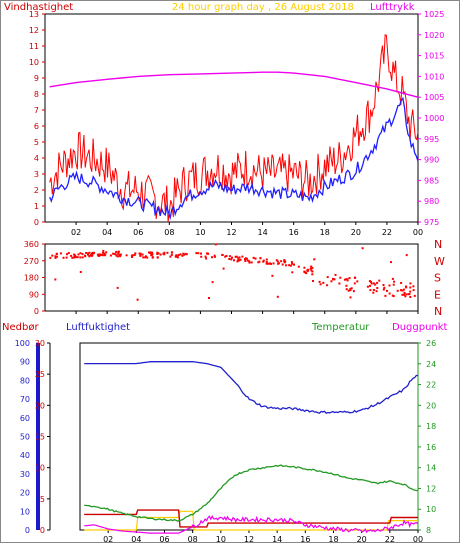 This screenshot has height=543, width=460. What do you see at coordinates (418, 232) in the screenshot?
I see `x-tick-label: 00` at bounding box center [418, 232].